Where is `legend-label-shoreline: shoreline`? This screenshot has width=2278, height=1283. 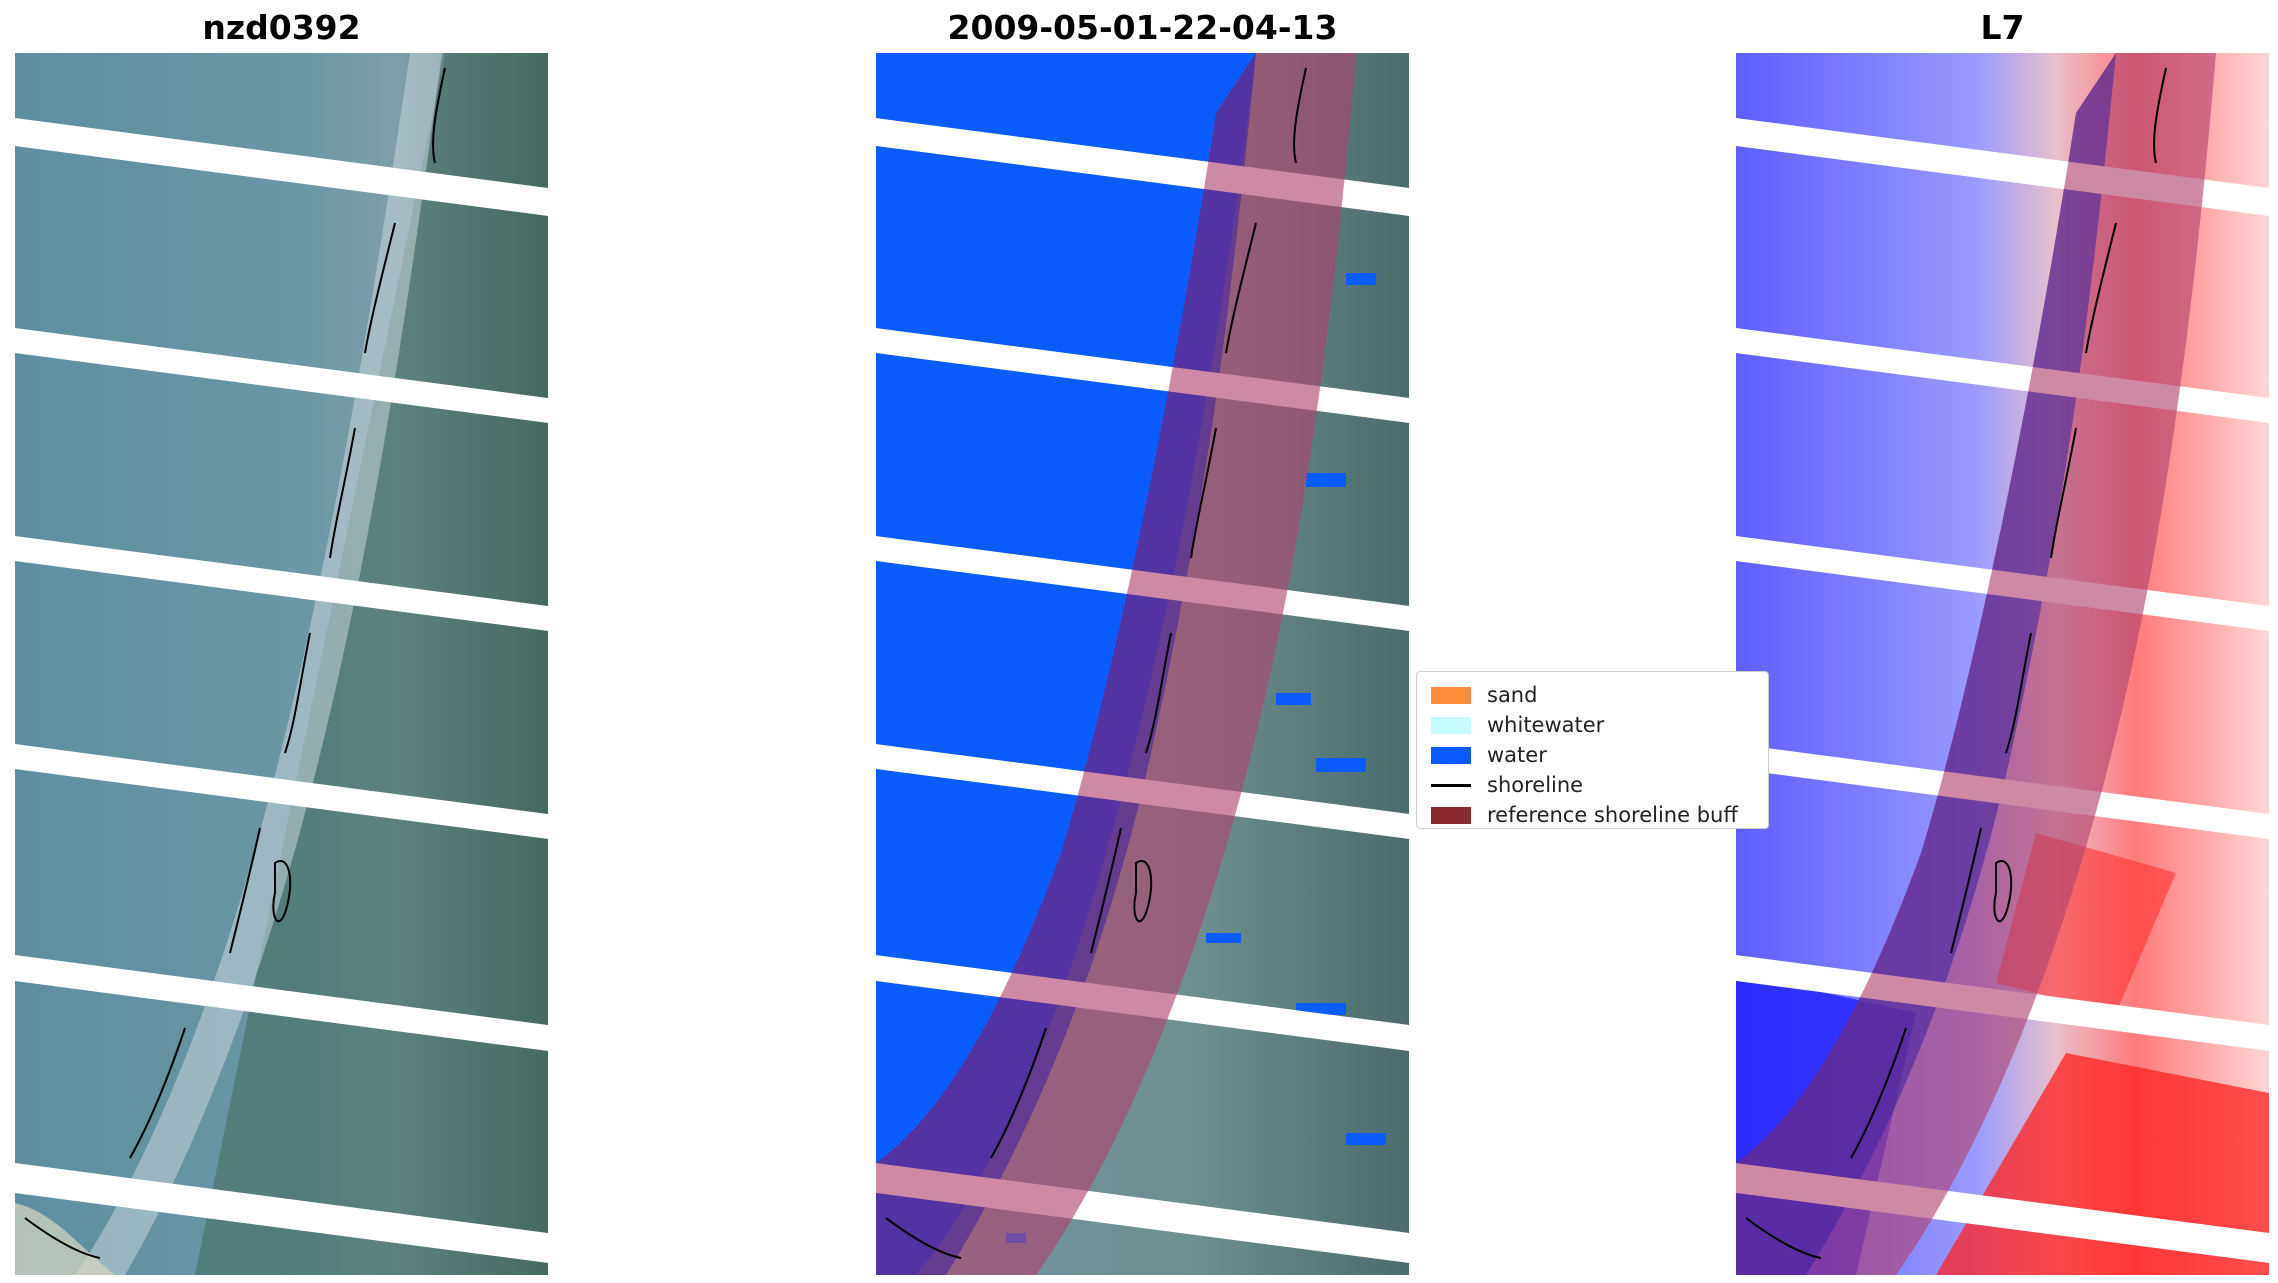
legend-label-shoreline: shoreline is located at coordinates (1535, 785).